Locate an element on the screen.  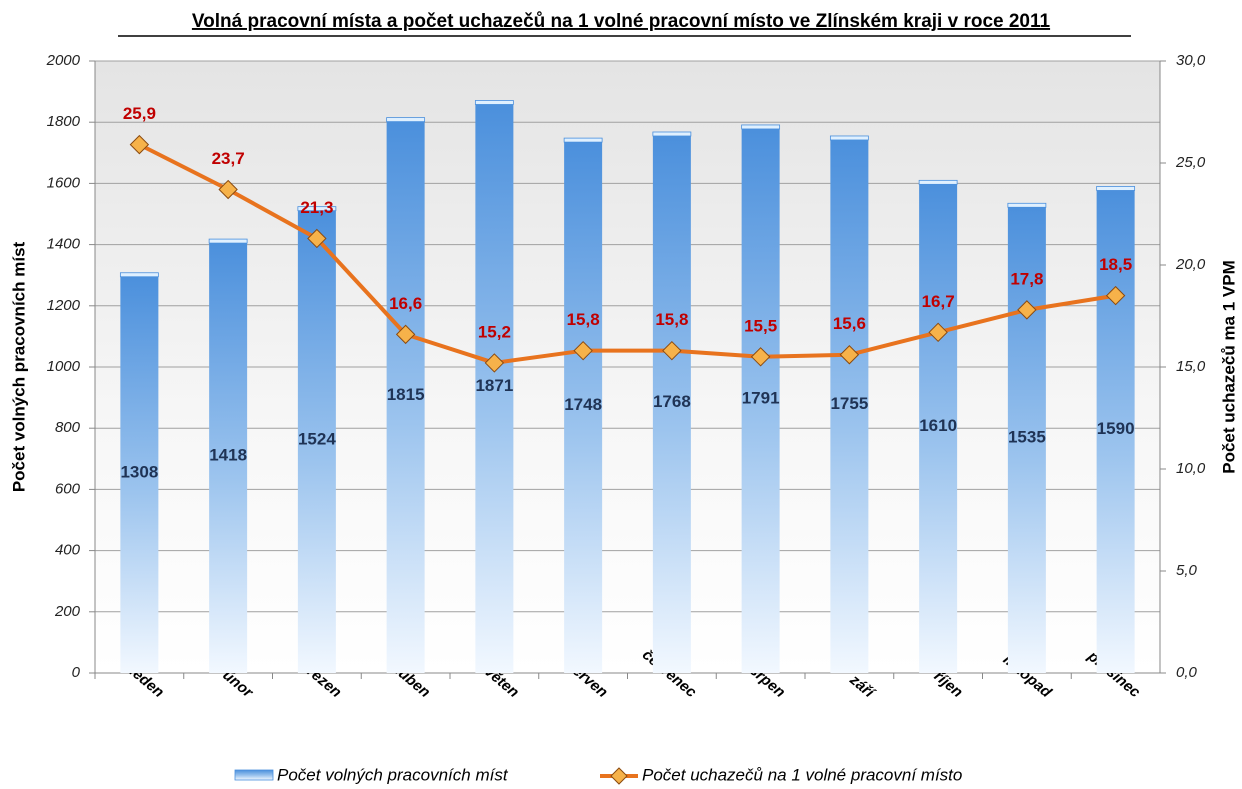
y-tick-label: 1400 is located at coordinates (64, 244).